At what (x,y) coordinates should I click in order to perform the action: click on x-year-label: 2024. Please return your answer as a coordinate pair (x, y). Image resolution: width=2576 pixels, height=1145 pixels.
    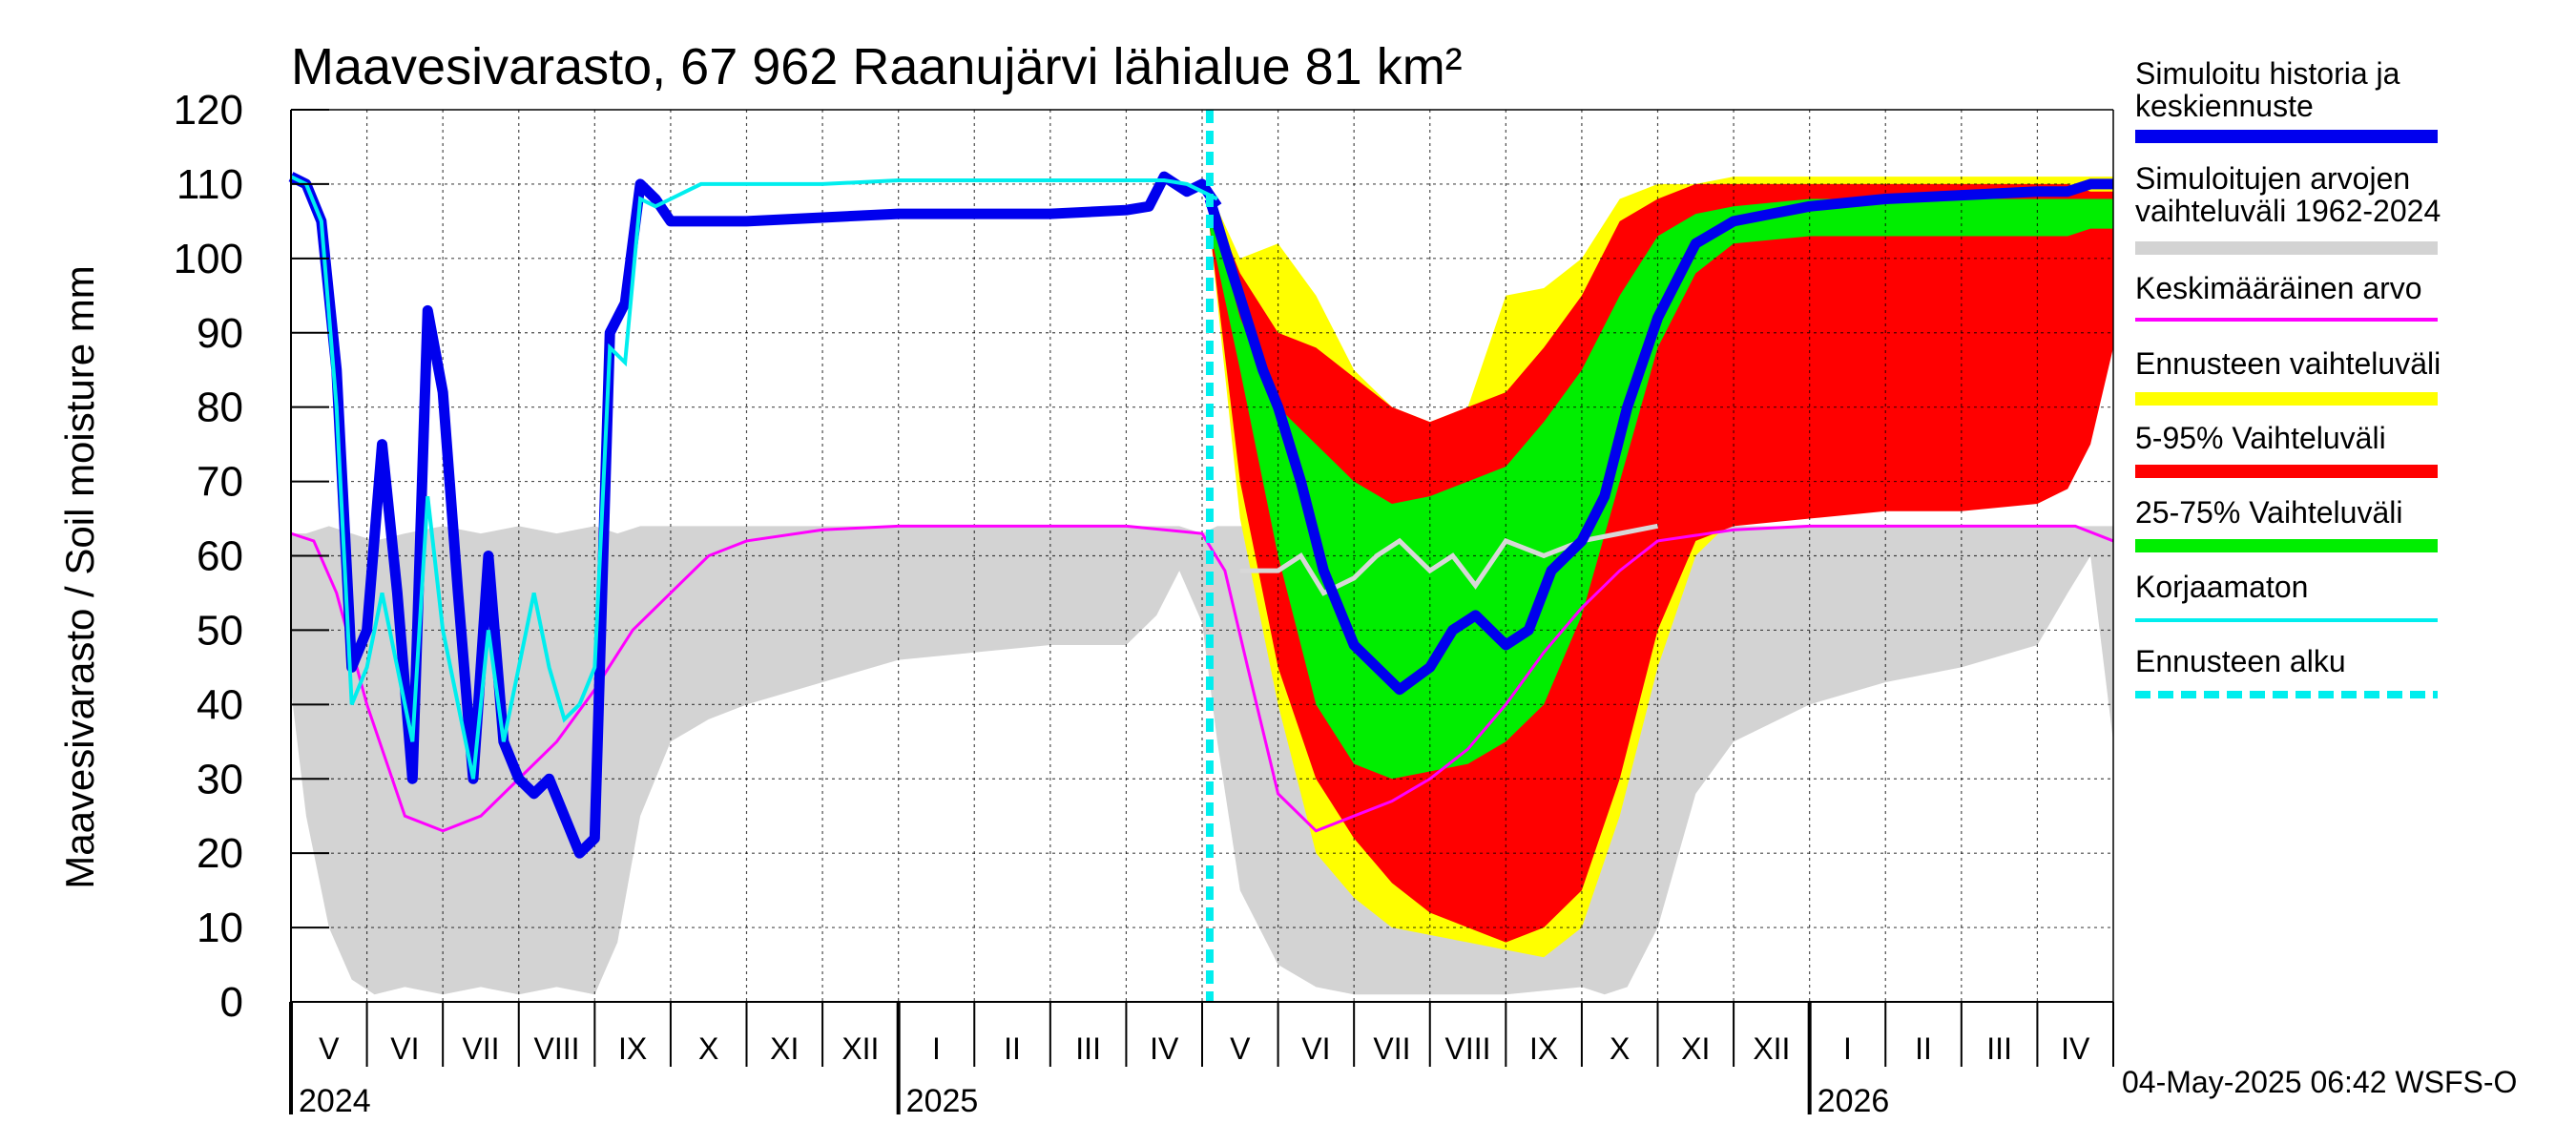
    Looking at the image, I should click on (335, 1101).